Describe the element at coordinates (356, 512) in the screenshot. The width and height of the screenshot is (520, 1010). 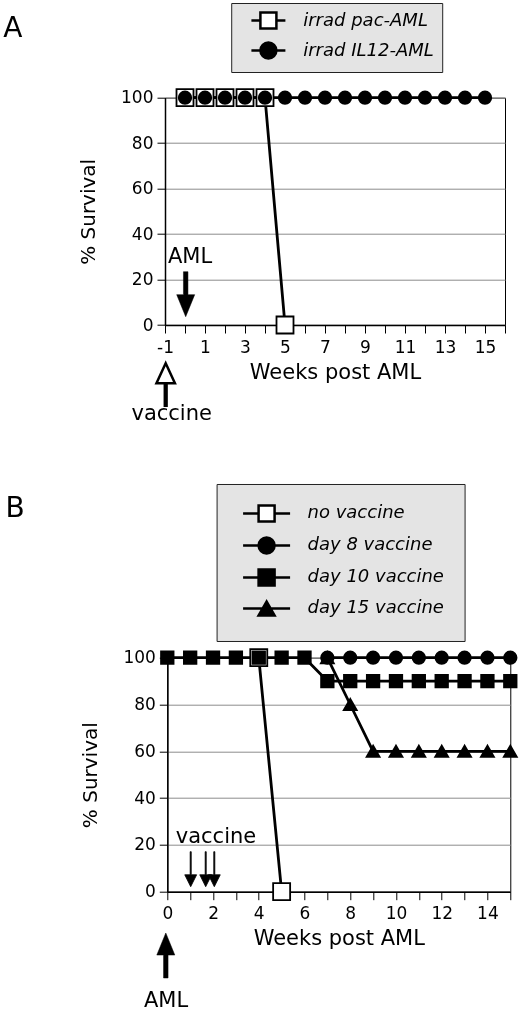
I see `legend-label: no vaccine` at that location.